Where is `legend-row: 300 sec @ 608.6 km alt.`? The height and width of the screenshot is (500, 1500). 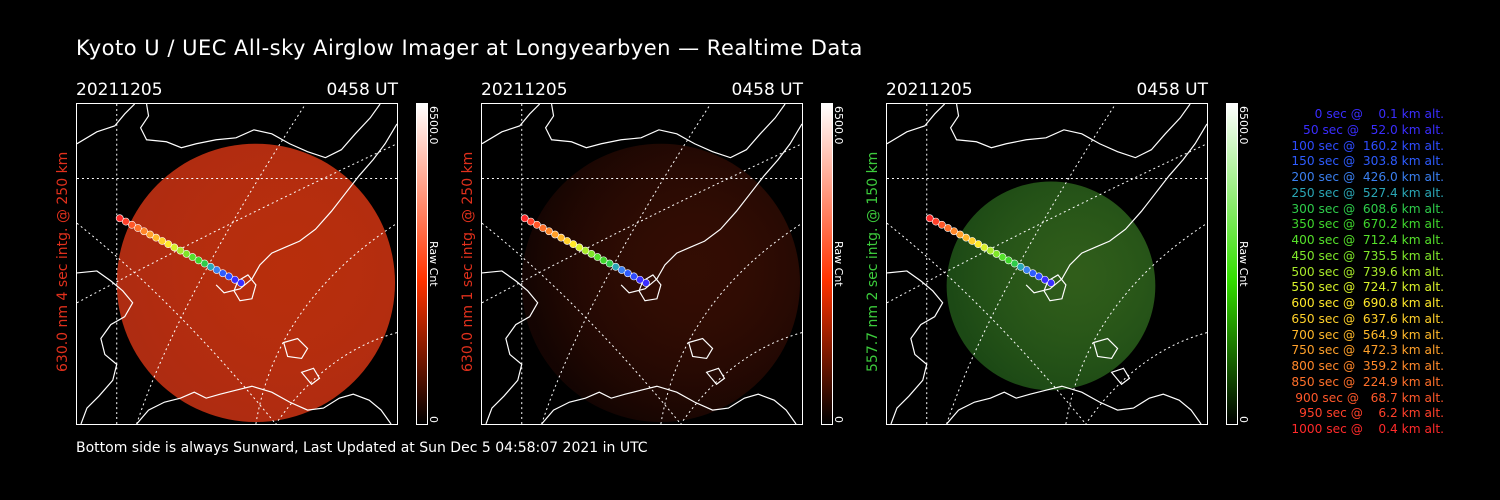 legend-row: 300 sec @ 608.6 km alt. is located at coordinates (1365, 208).